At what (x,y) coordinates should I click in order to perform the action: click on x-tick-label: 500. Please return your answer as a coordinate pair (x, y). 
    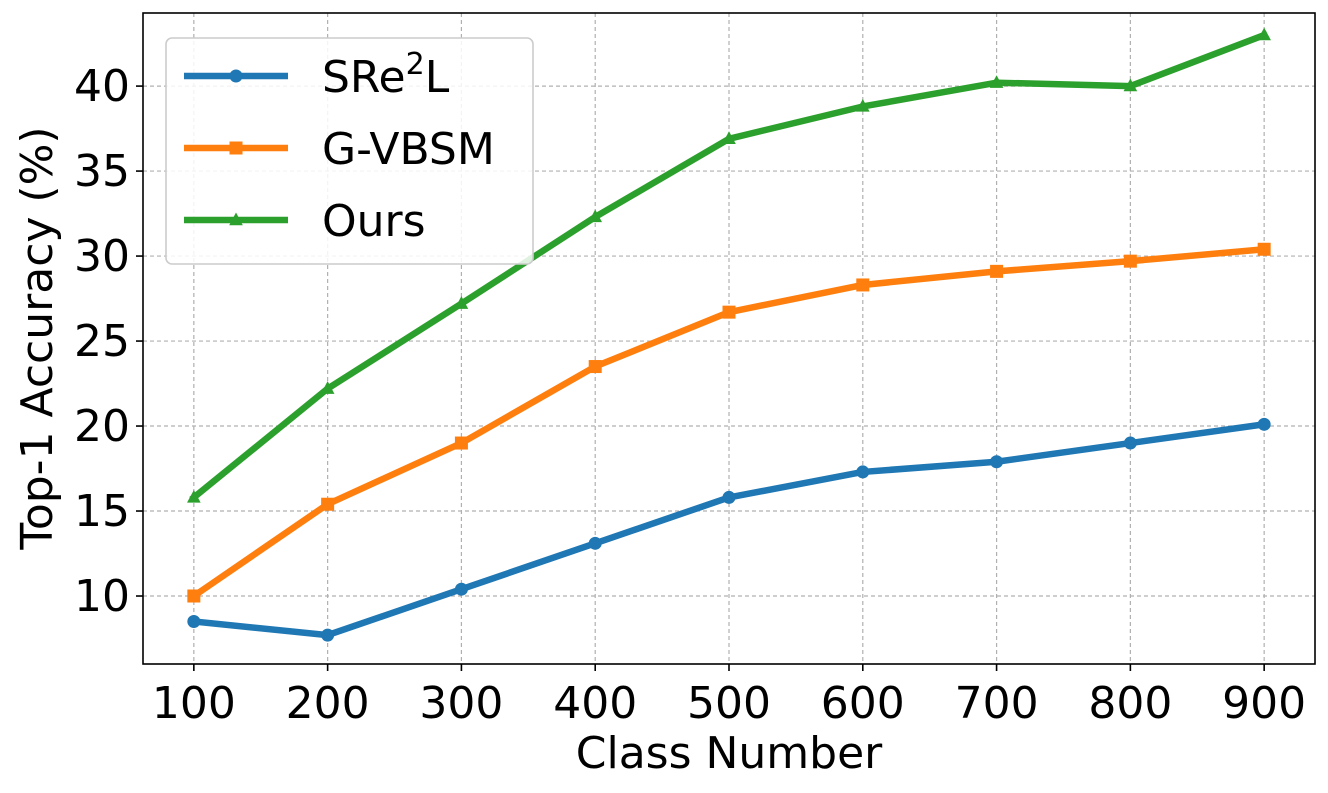
    Looking at the image, I should click on (729, 703).